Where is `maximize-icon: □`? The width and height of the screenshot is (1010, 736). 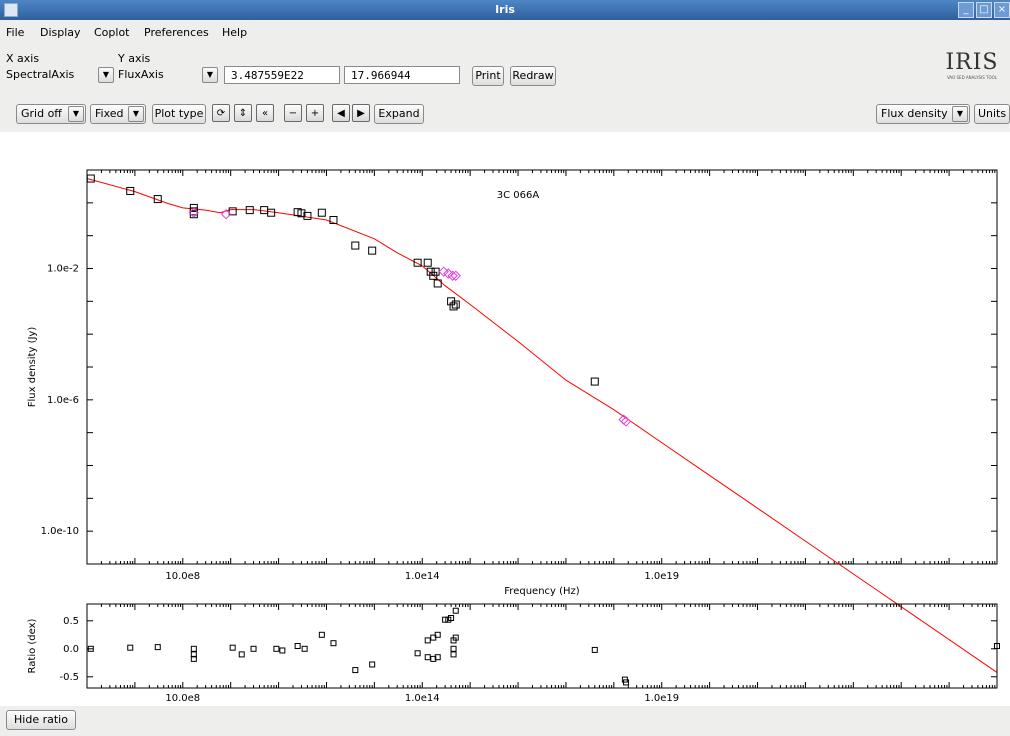 maximize-icon: □ is located at coordinates (984, 10).